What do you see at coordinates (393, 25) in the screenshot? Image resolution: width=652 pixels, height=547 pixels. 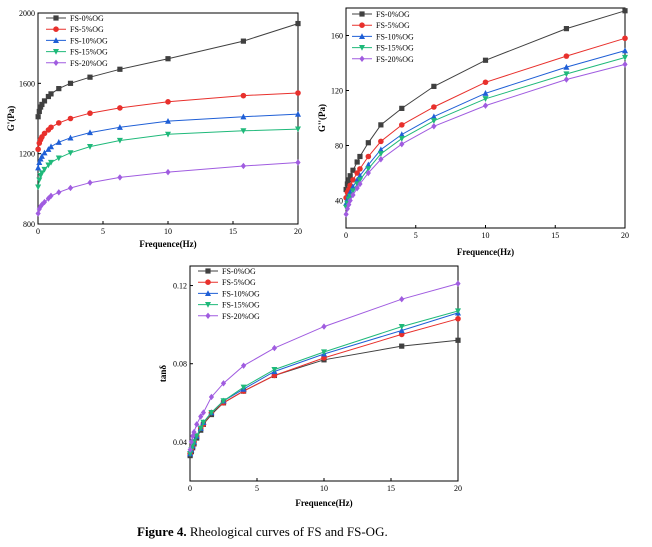 I see `legend-entry: FS-5%OG` at bounding box center [393, 25].